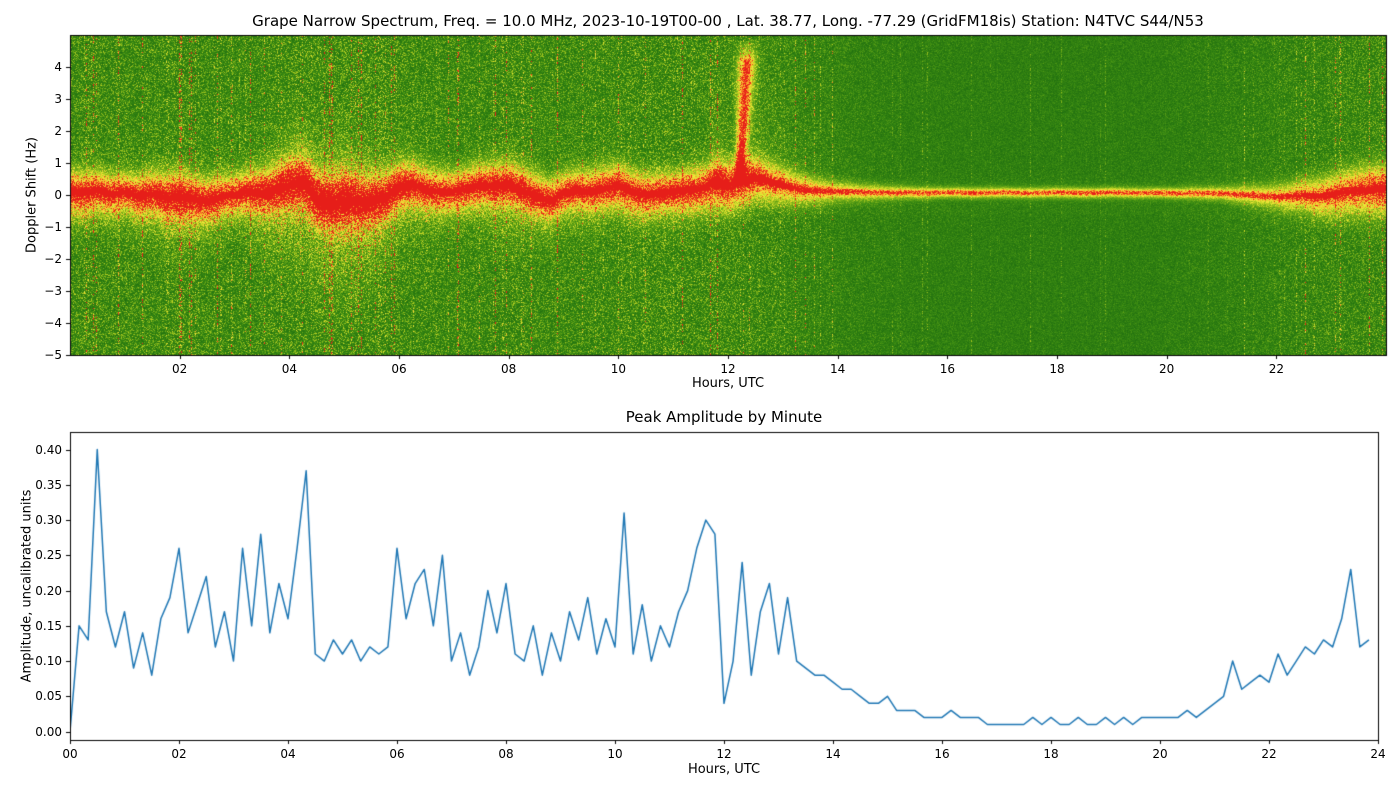  What do you see at coordinates (947, 369) in the screenshot?
I see `spectrum-x-tick-label: 16` at bounding box center [947, 369].